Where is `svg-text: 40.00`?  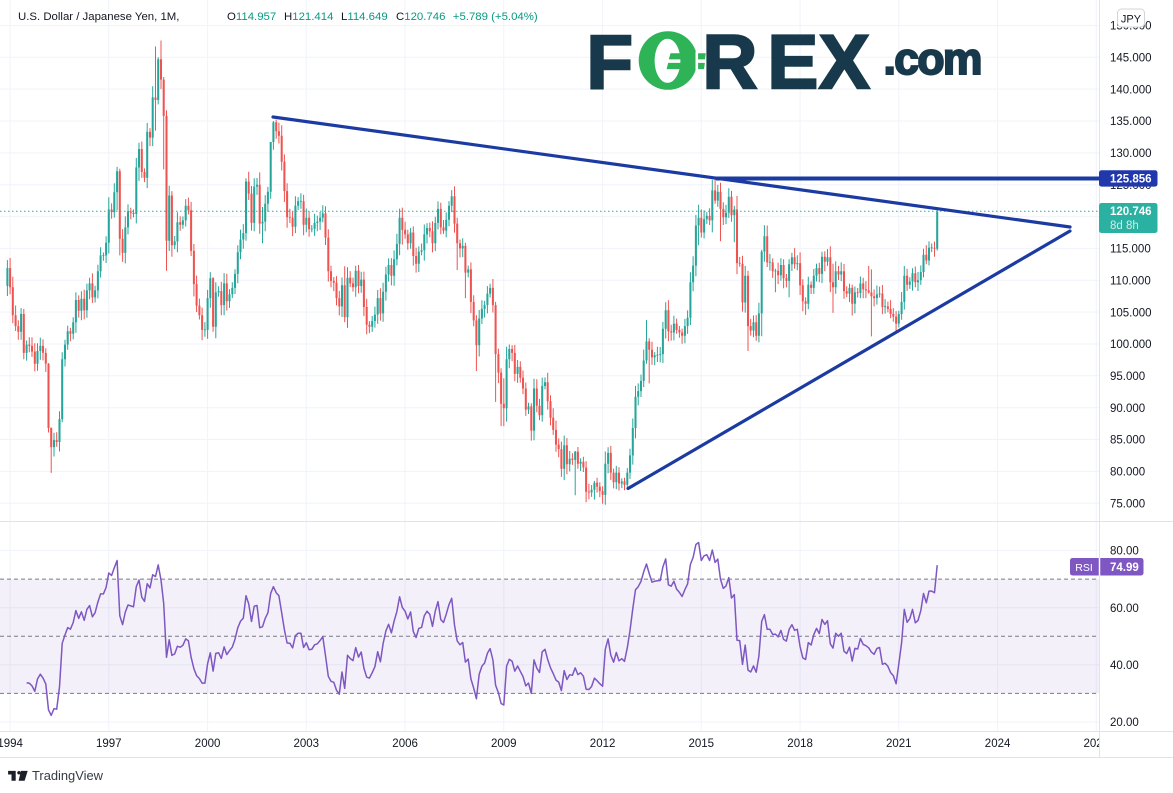 svg-text: 40.00 is located at coordinates (1124, 666).